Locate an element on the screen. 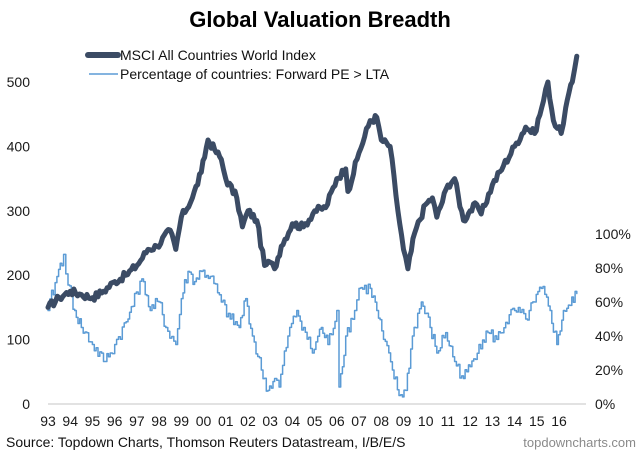 The image size is (640, 456). y-left-tick-label: 0 is located at coordinates (26, 404).